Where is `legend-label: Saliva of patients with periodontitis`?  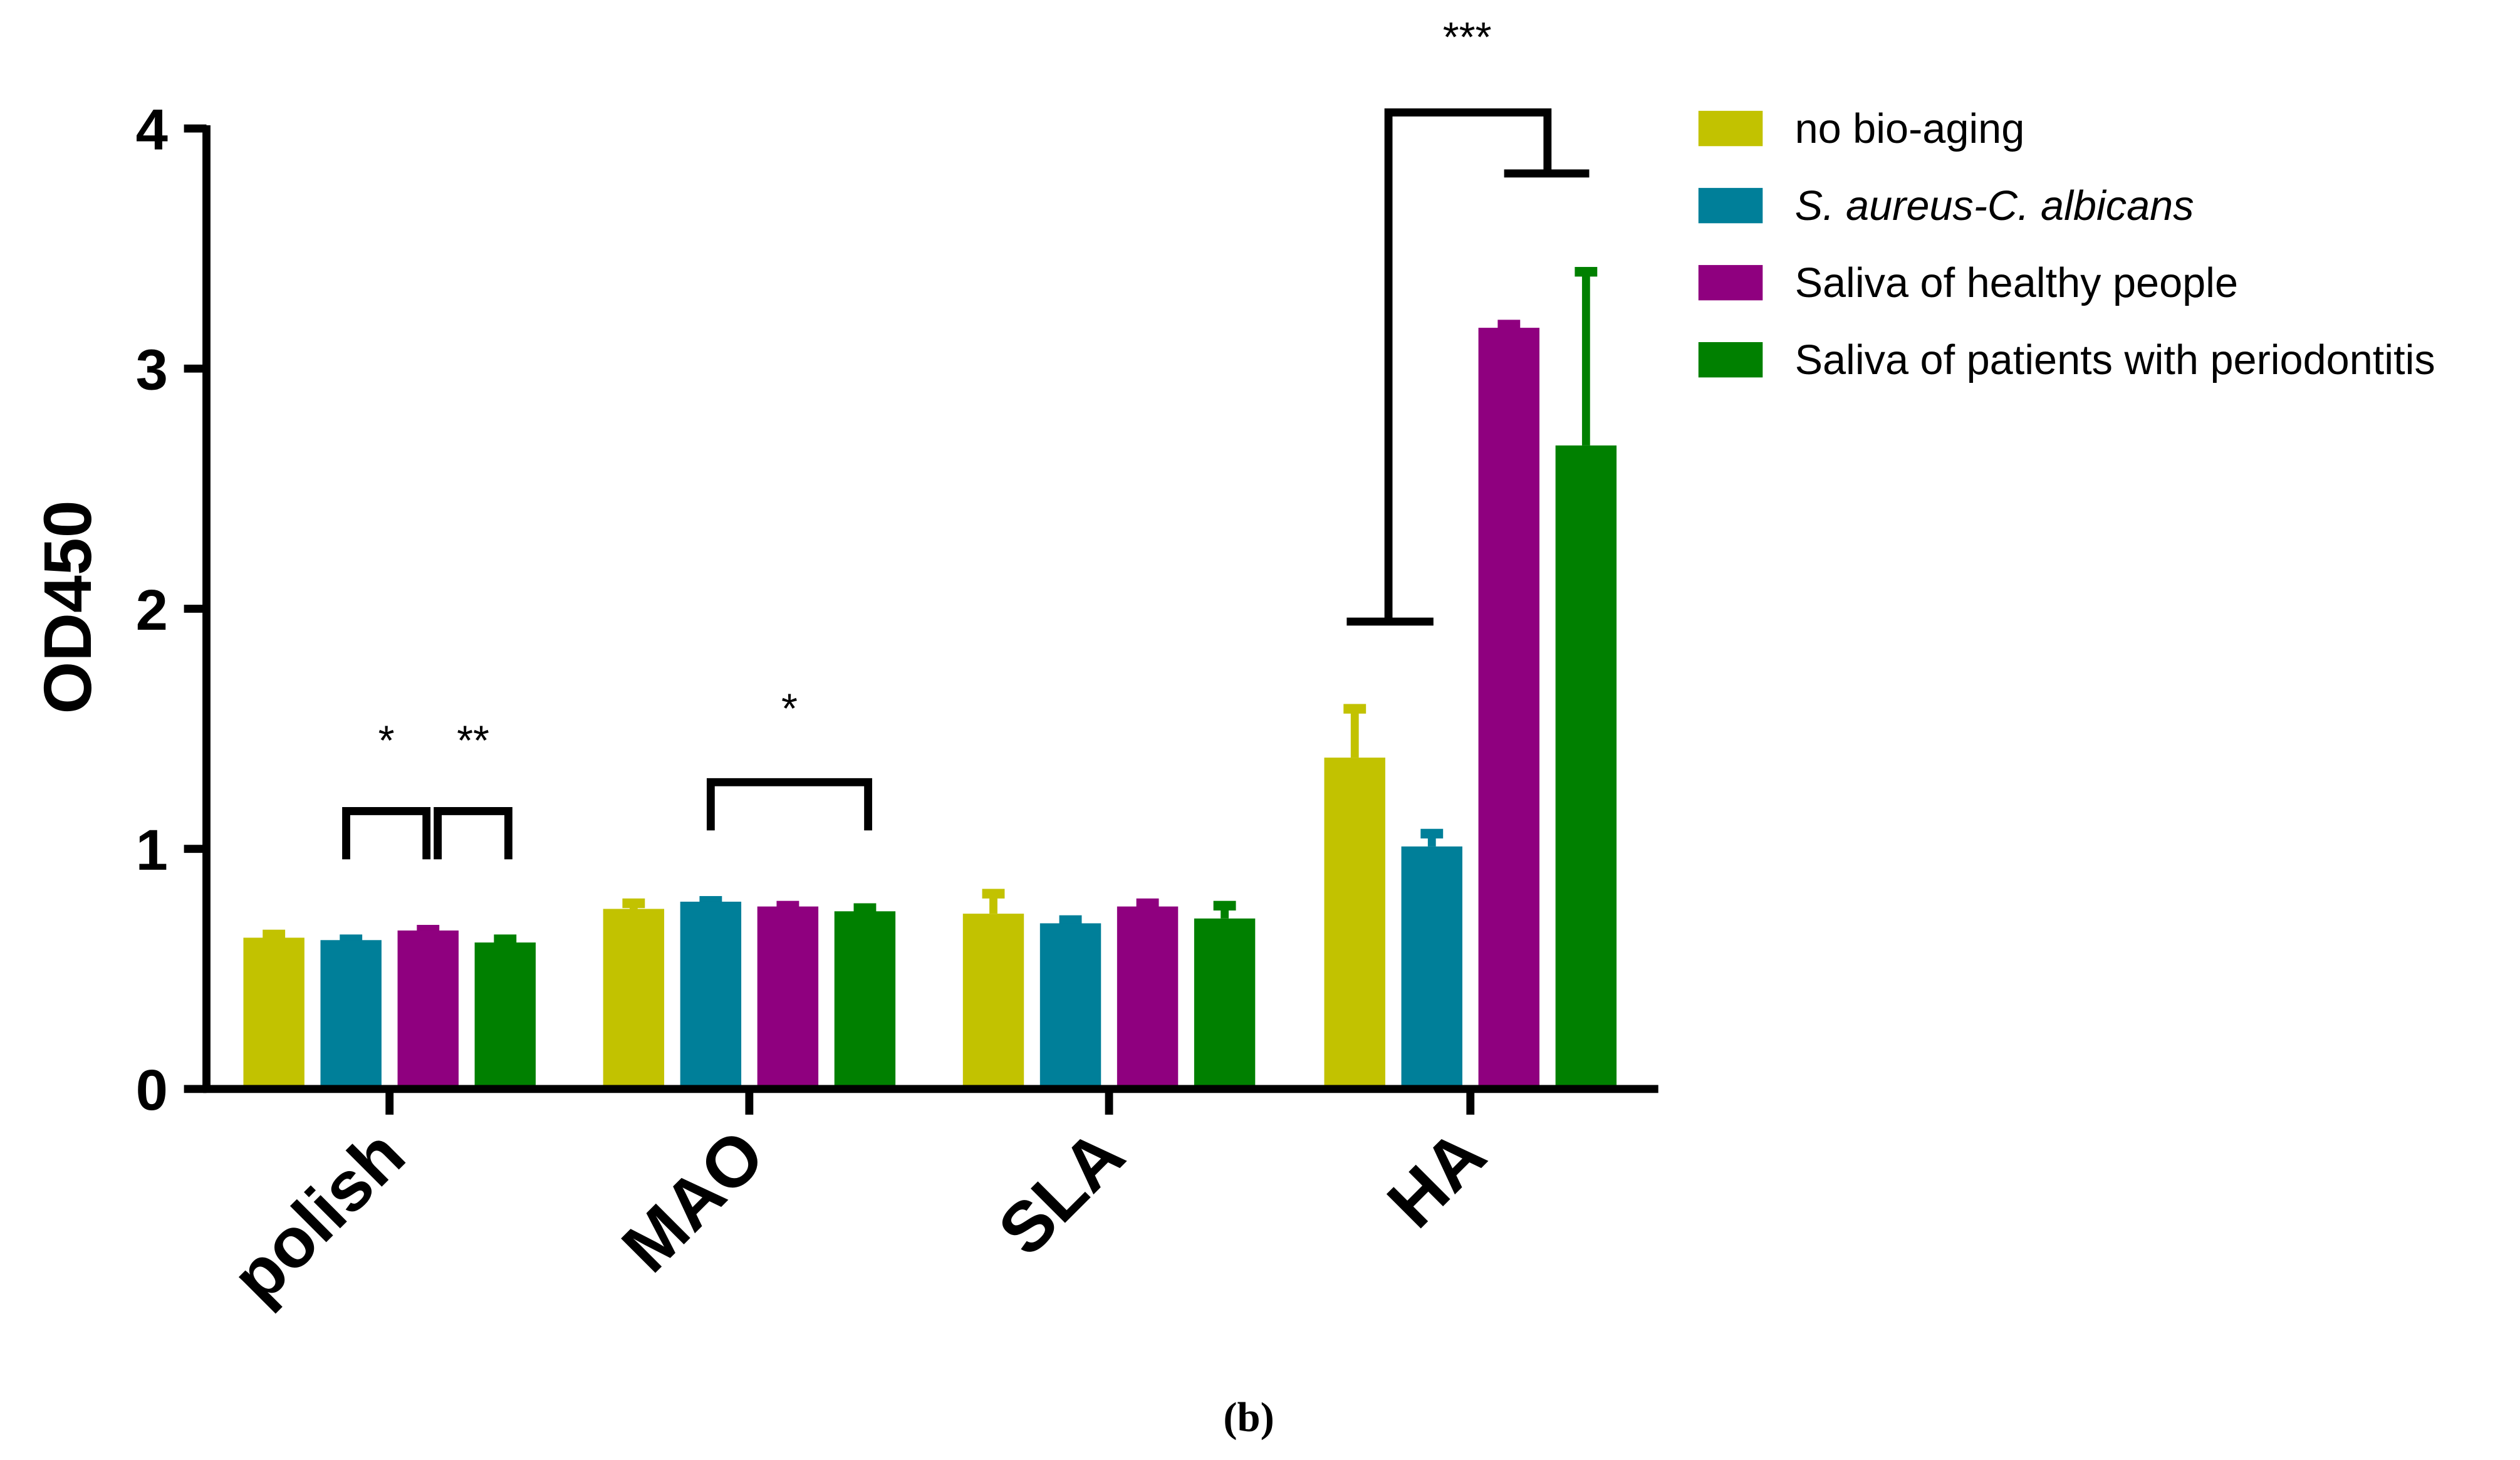 legend-label: Saliva of patients with periodontitis is located at coordinates (2115, 360).